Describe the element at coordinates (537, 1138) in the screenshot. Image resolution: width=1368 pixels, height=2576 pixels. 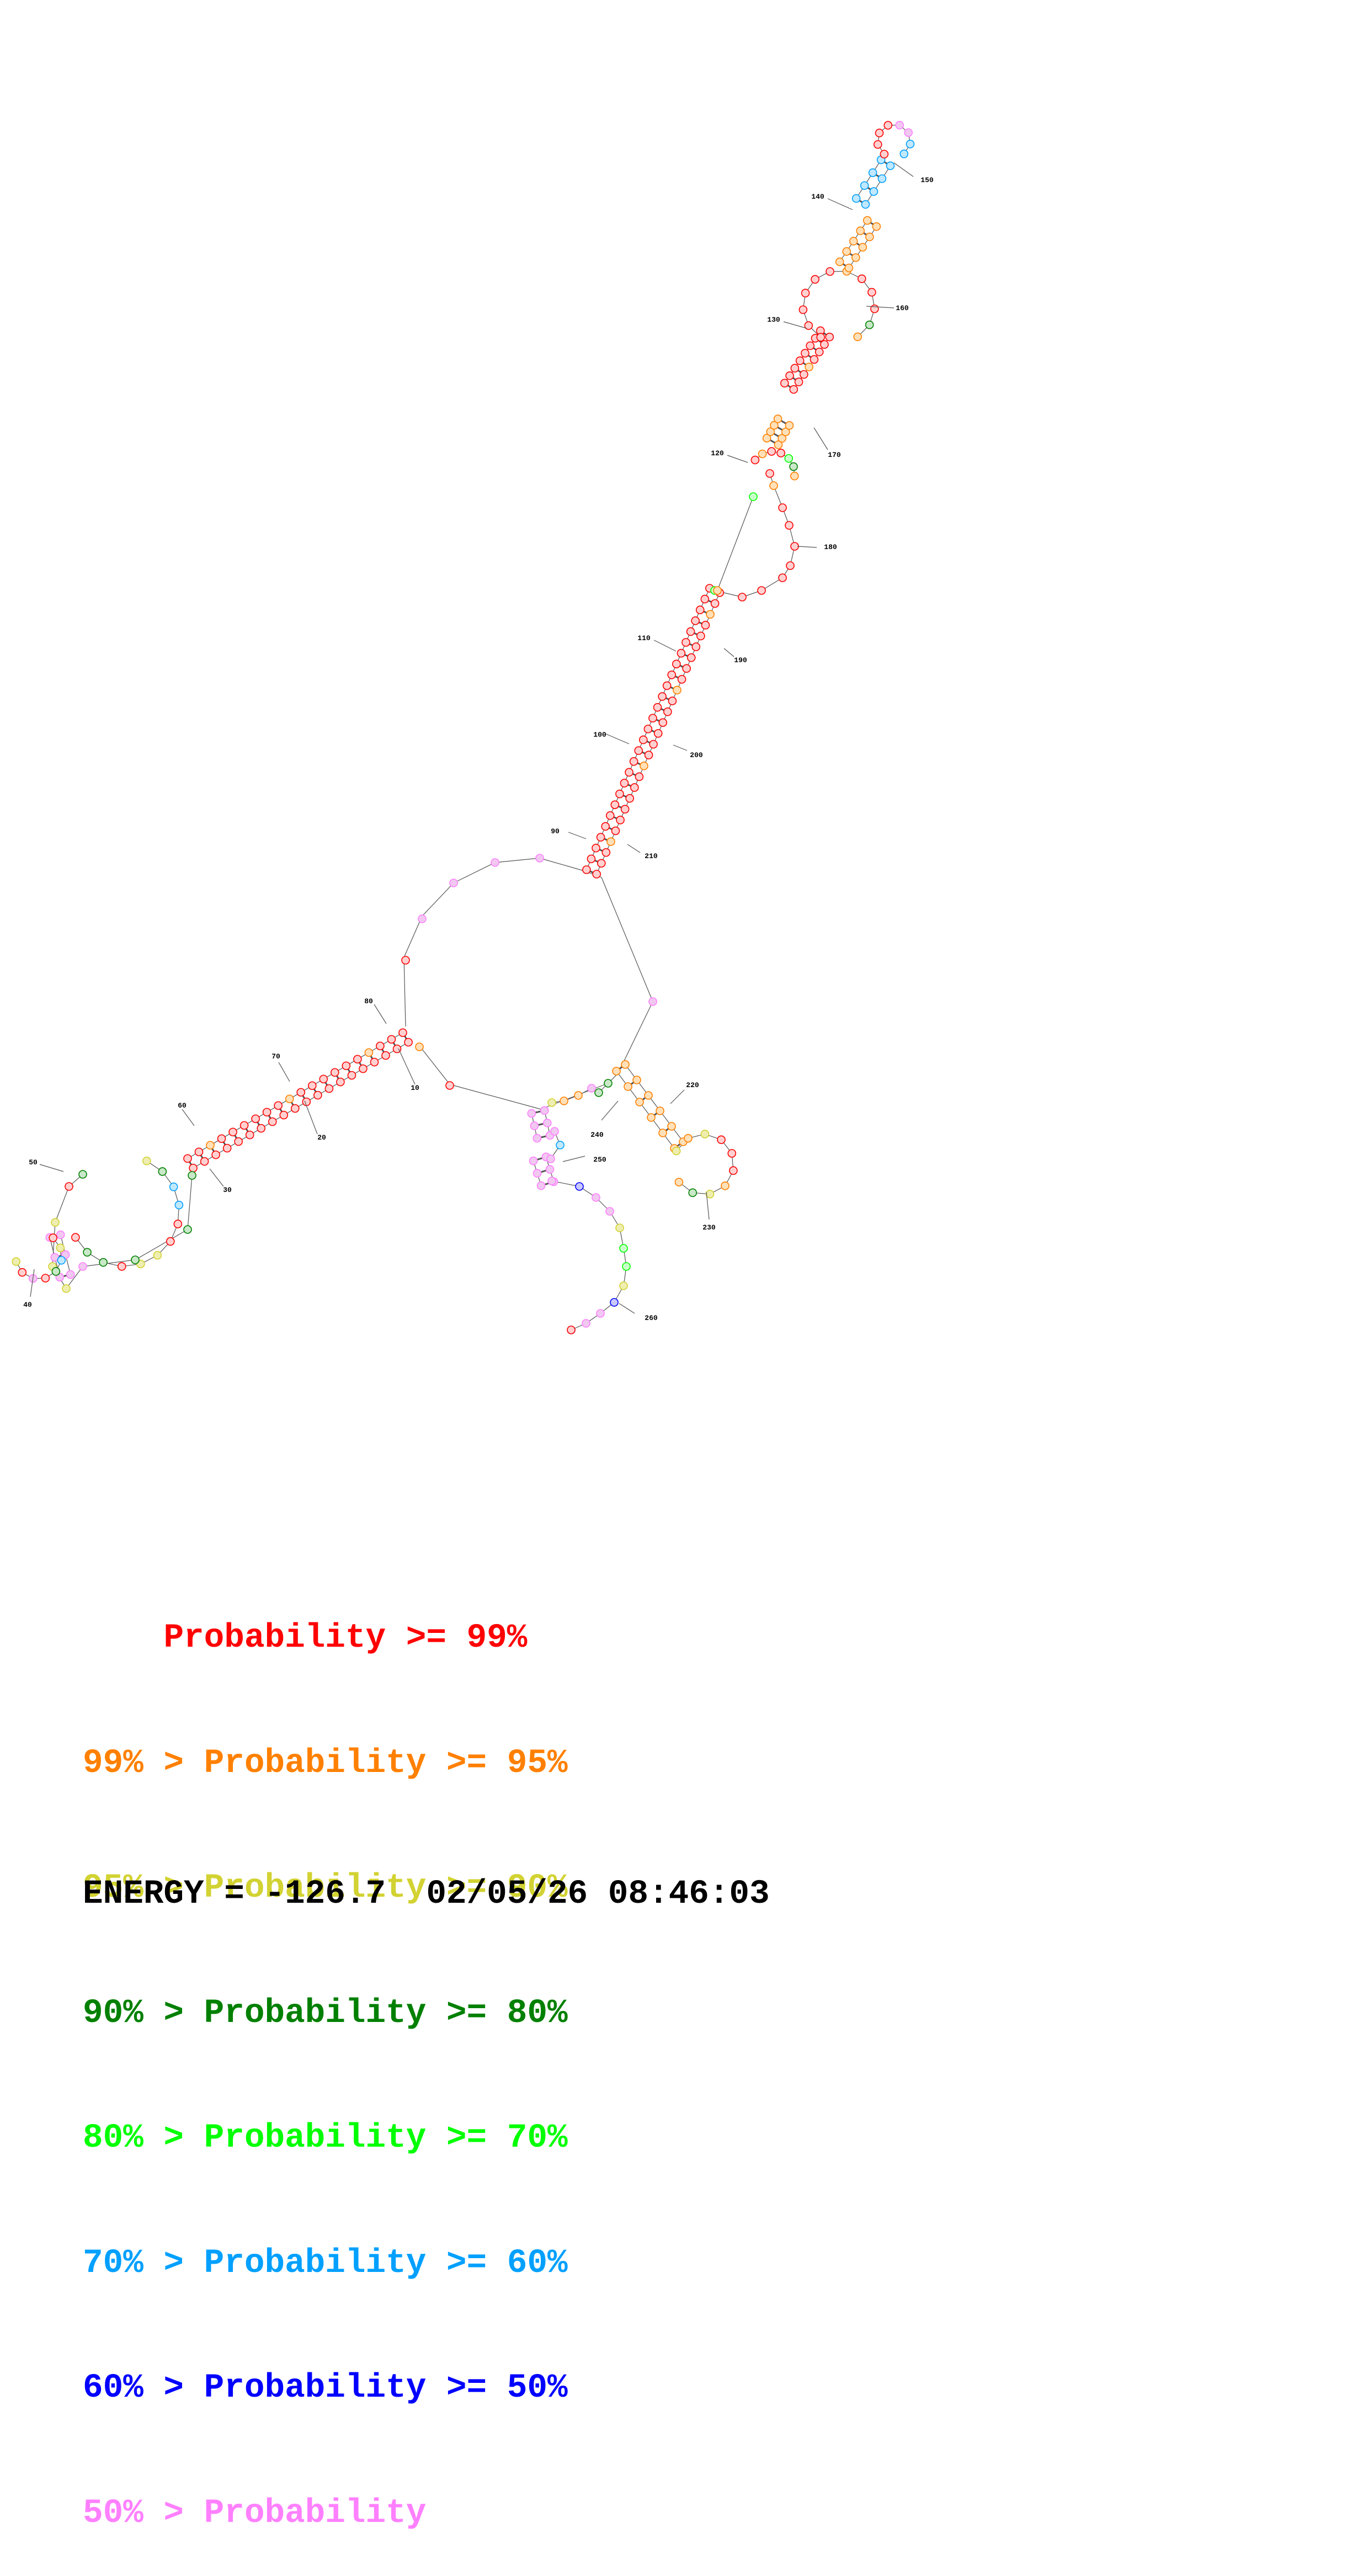
I see `stem-240-250-a-nt` at that location.